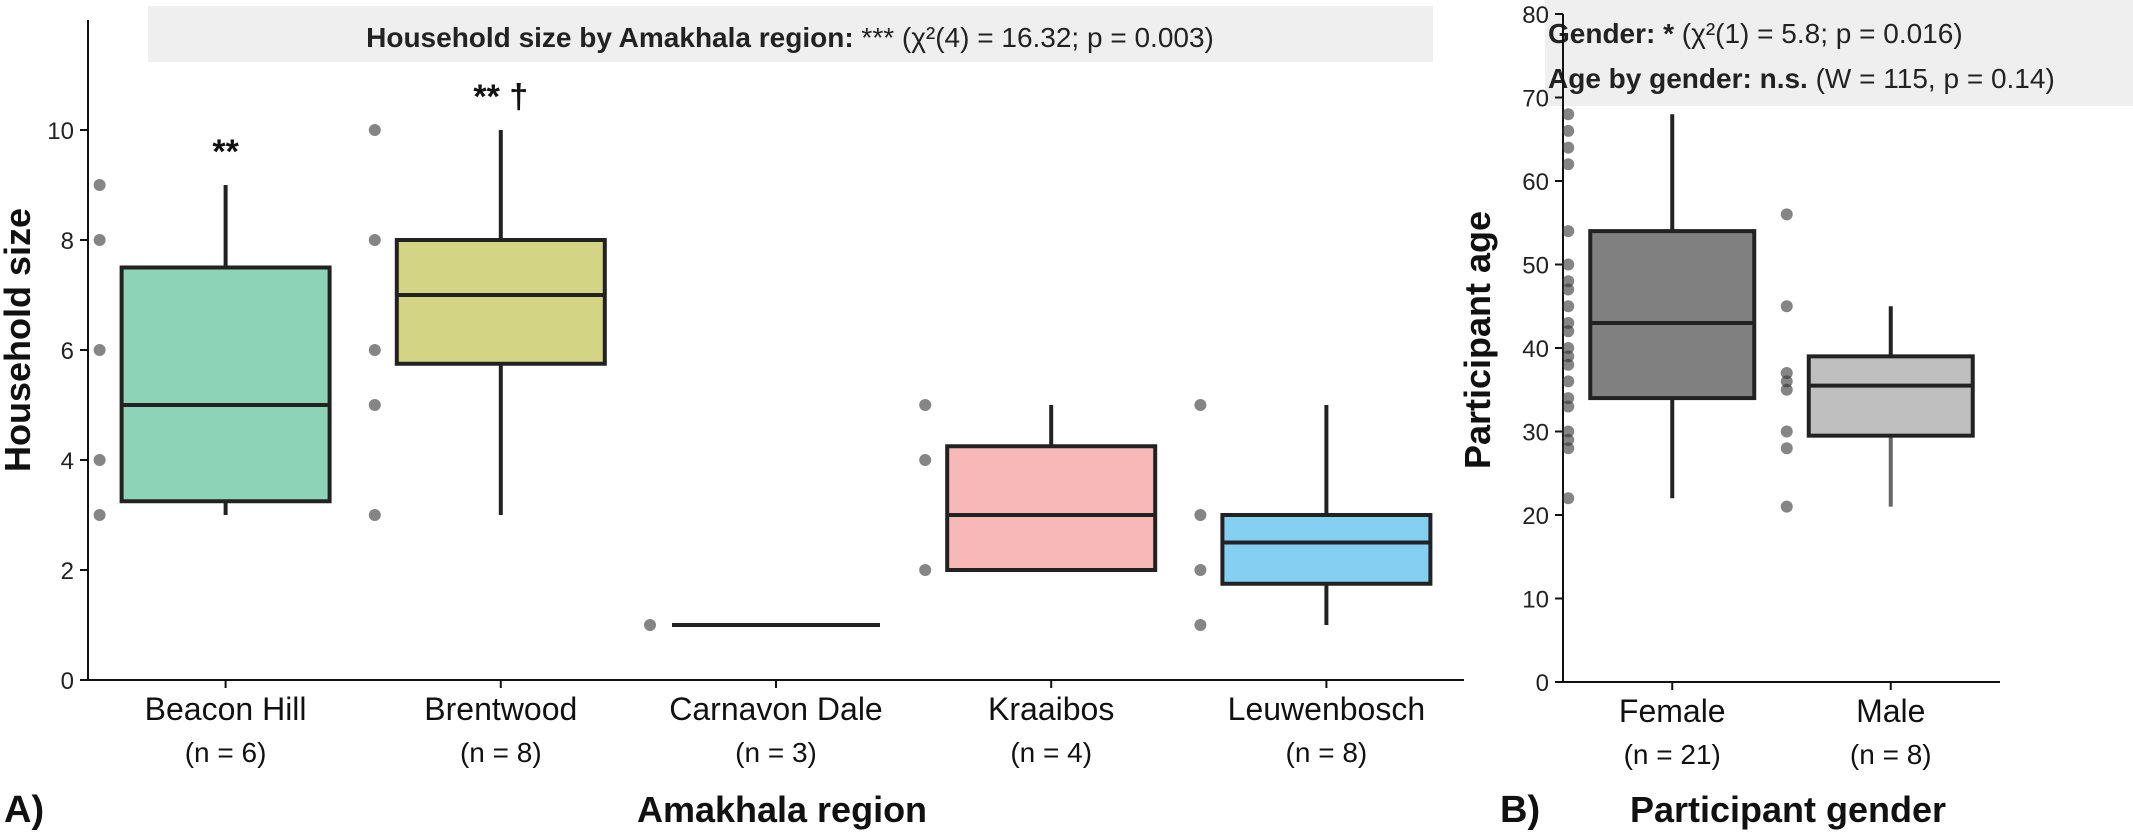 The width and height of the screenshot is (2133, 836). Describe the element at coordinates (1931, 78) in the screenshot. I see `panel-b-title-line2-rest: (W = 115, p = 0.14)` at that location.